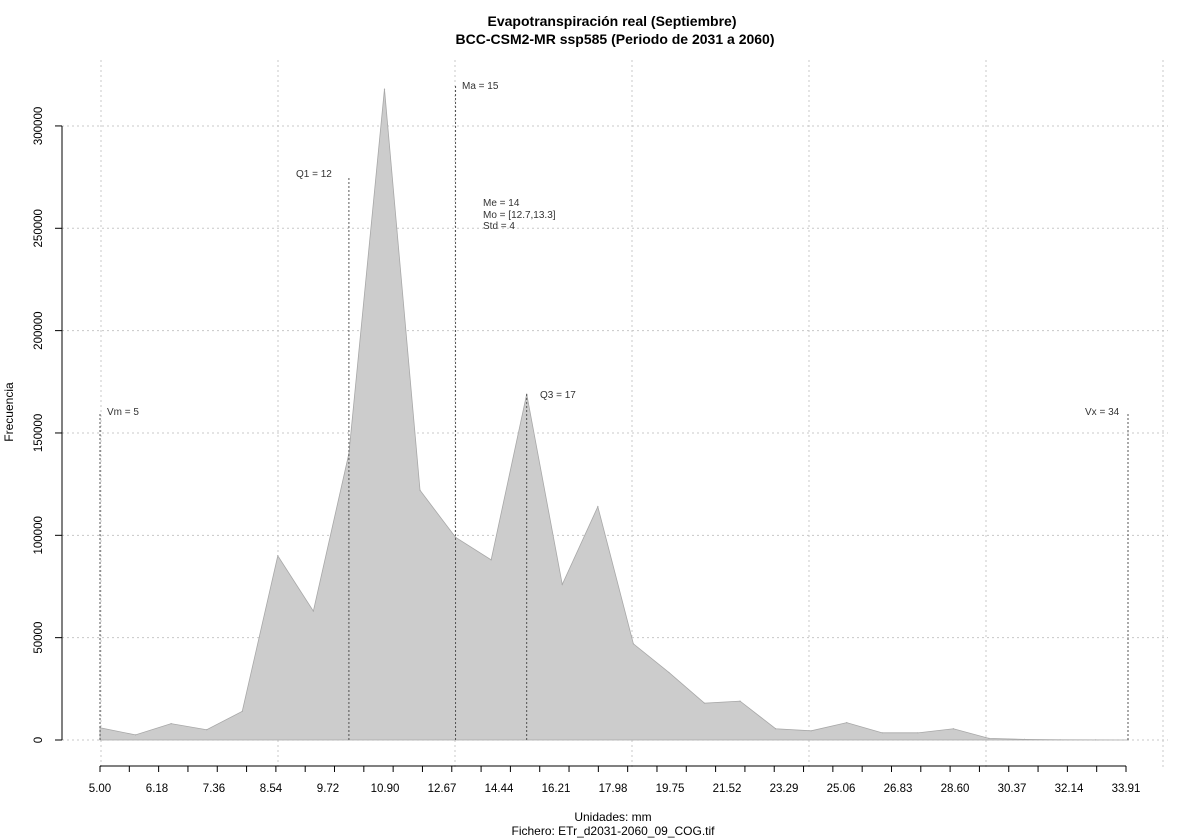 This screenshot has height=840, width=1200. I want to click on x-axis-label: Unidades: mm, so click(612, 817).